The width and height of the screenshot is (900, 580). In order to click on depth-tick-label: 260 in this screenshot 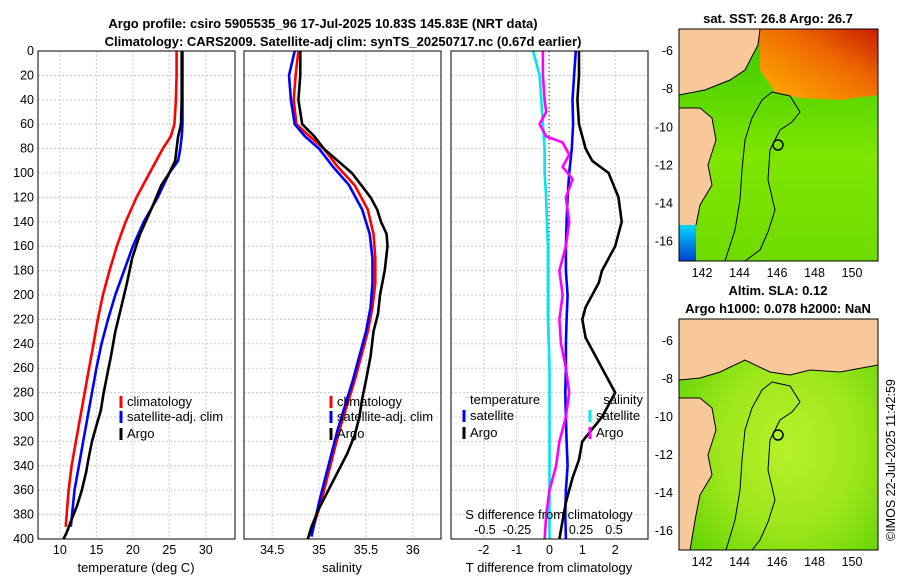, I will do `click(23, 368)`.